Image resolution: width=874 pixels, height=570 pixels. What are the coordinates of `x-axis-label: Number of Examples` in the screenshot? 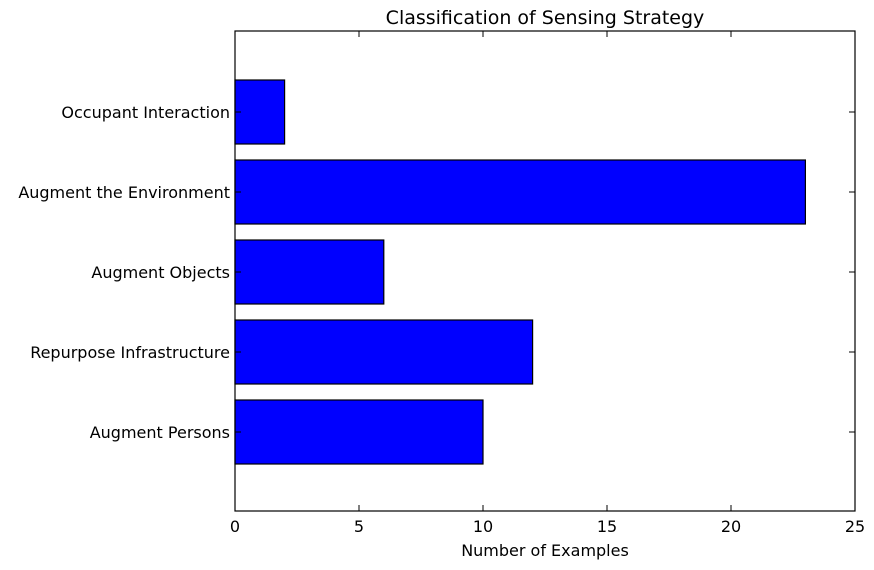 It's located at (545, 550).